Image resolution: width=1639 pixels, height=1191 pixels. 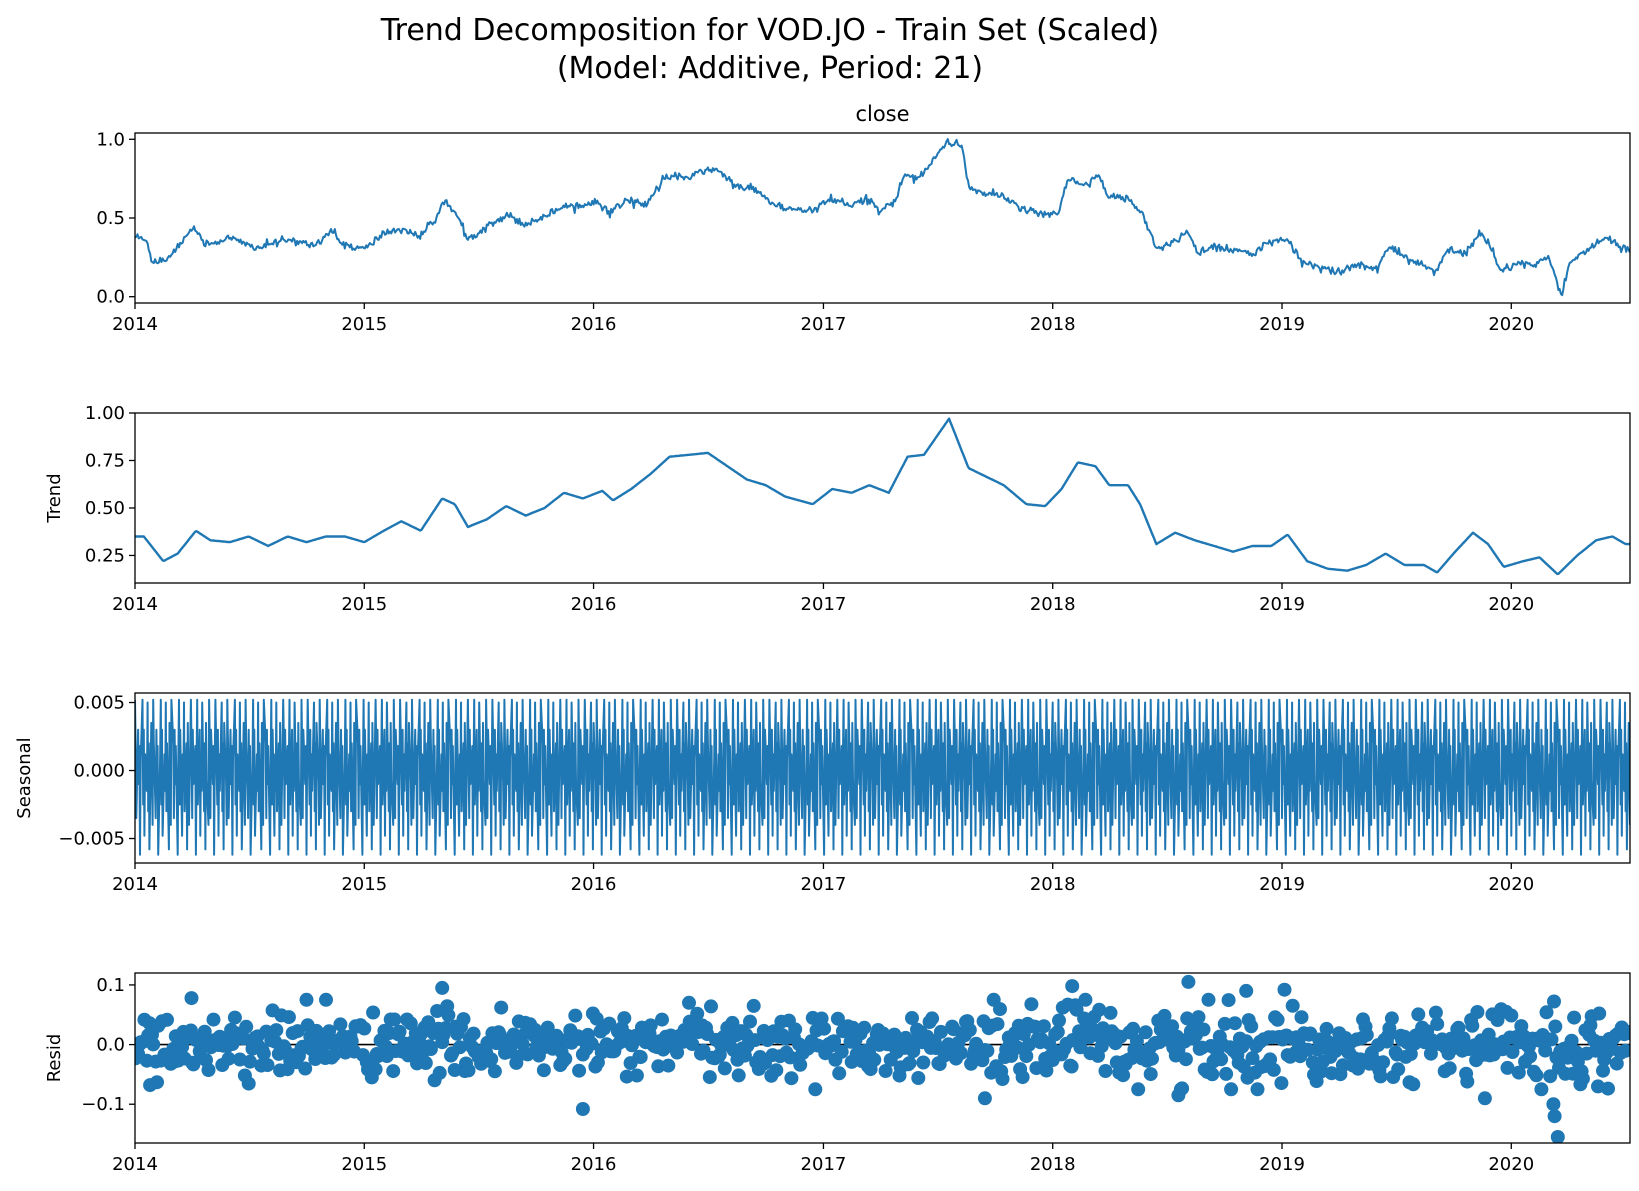 I want to click on seasonal-x-tick-label: 2014, so click(x=135, y=884).